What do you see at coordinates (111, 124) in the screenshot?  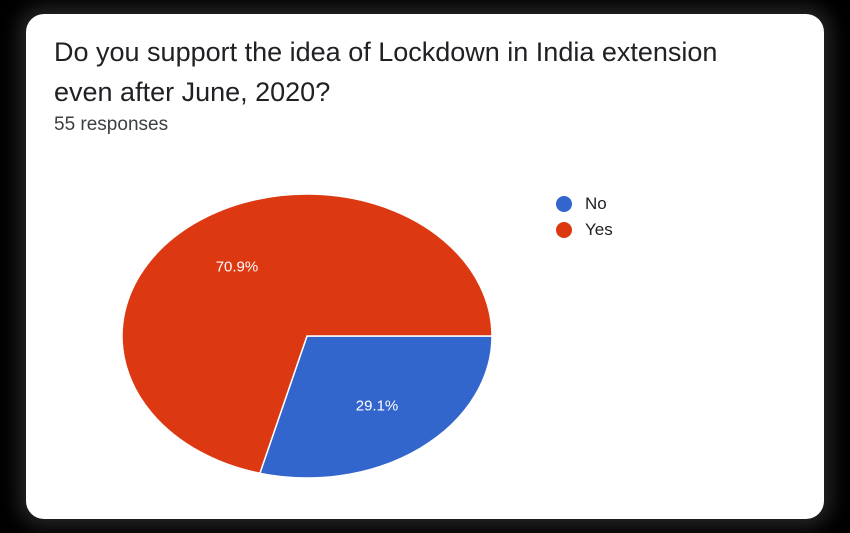 I see `response-count: 55 responses` at bounding box center [111, 124].